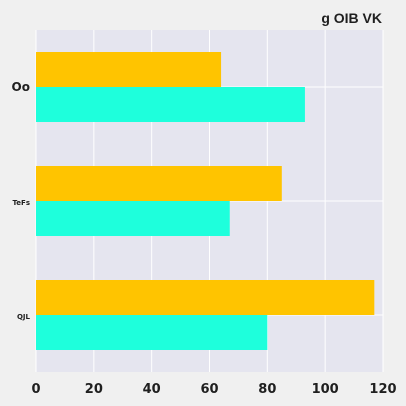 This screenshot has height=406, width=406. What do you see at coordinates (21, 203) in the screenshot?
I see `y-tick-label: TeFs` at bounding box center [21, 203].